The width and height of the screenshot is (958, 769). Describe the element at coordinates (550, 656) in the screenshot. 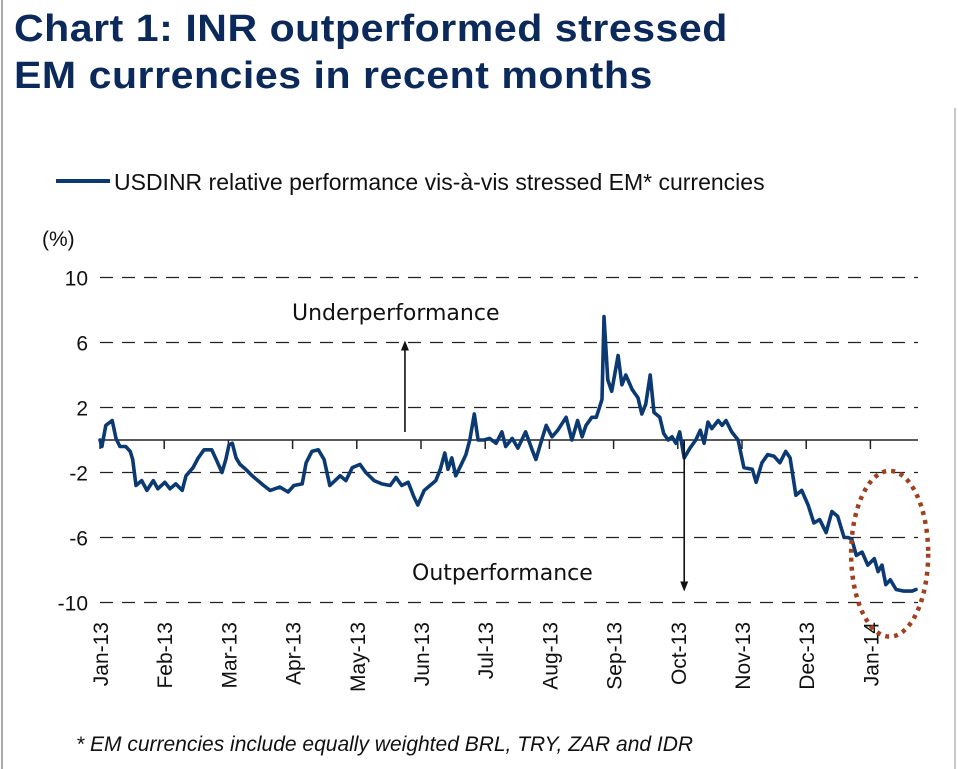

I see `x-tick-label: Aug-13` at that location.